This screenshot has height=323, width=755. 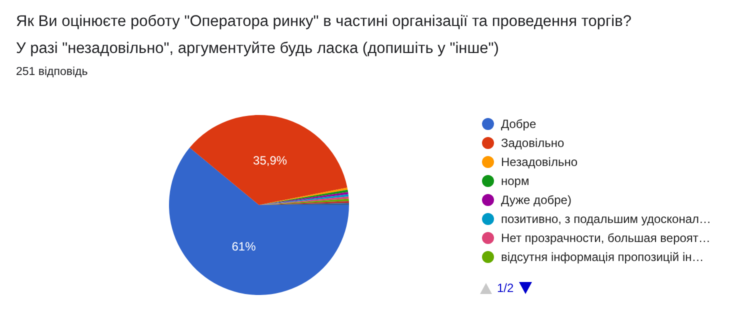 I want to click on legend-label: Добре, so click(x=518, y=123).